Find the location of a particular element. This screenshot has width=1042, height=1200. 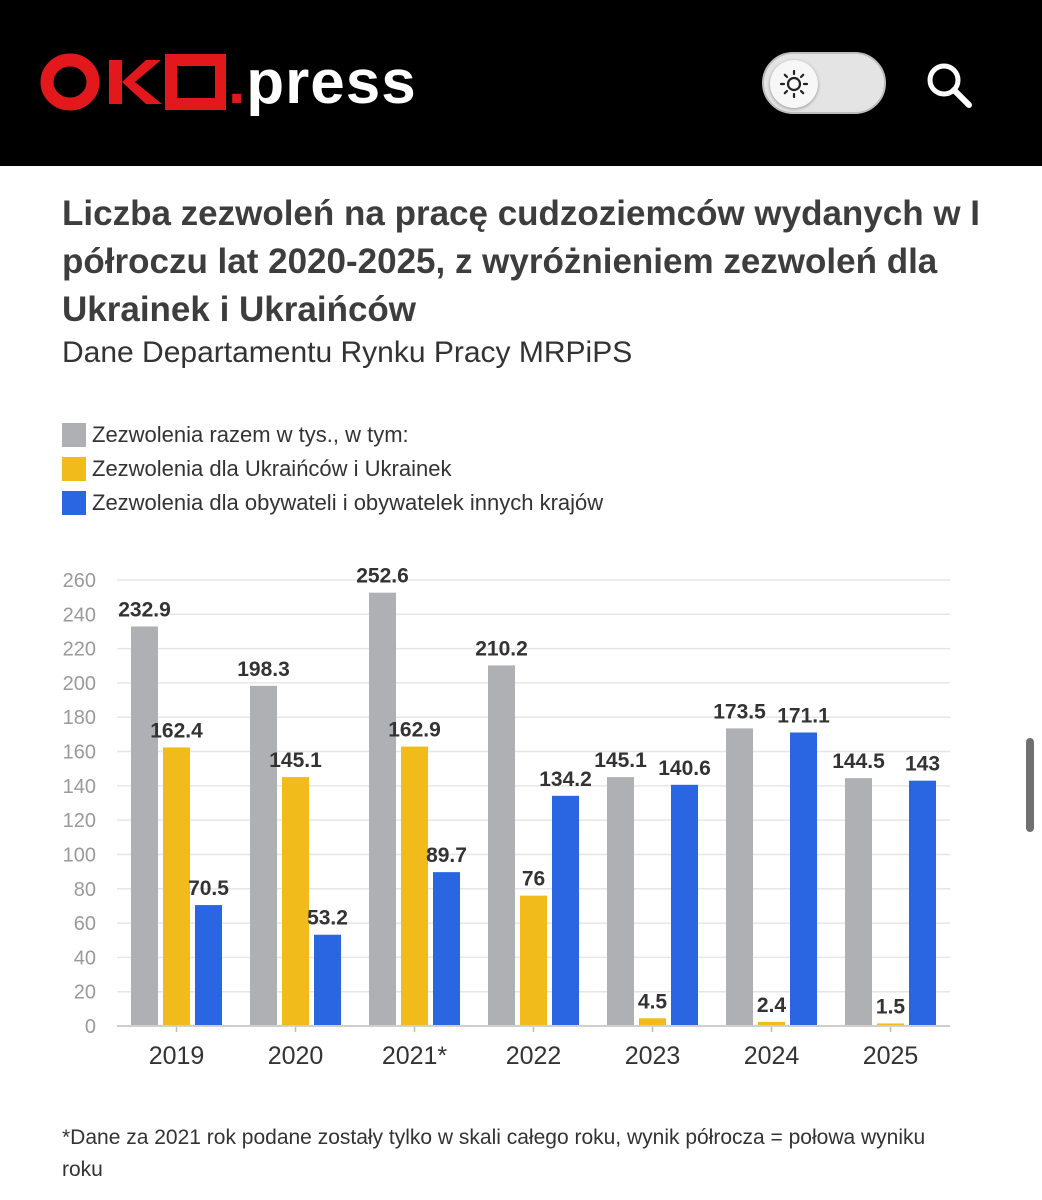

data-label: 171.1 is located at coordinates (803, 715).